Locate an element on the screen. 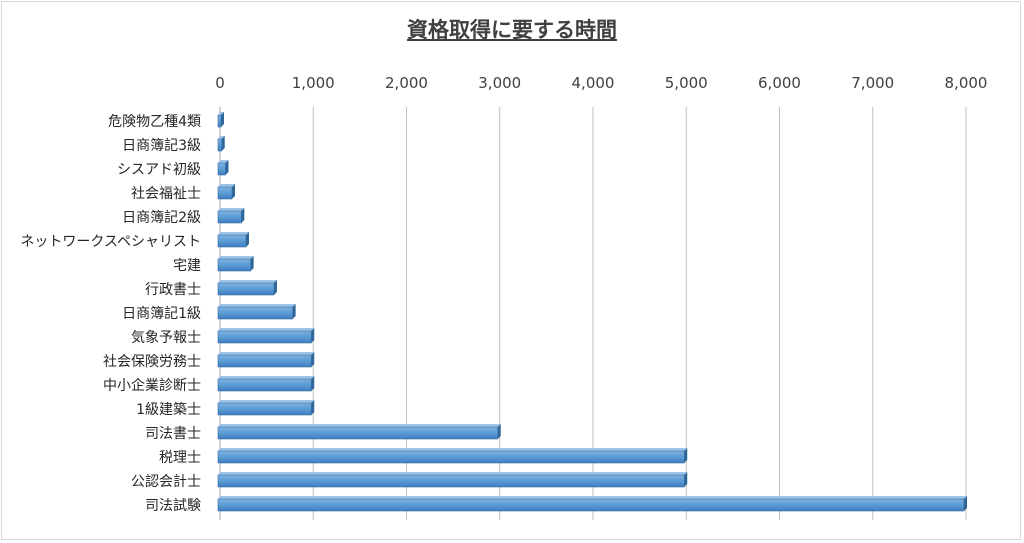 This screenshot has width=1024, height=543. category-label: 司法試験 is located at coordinates (173, 506).